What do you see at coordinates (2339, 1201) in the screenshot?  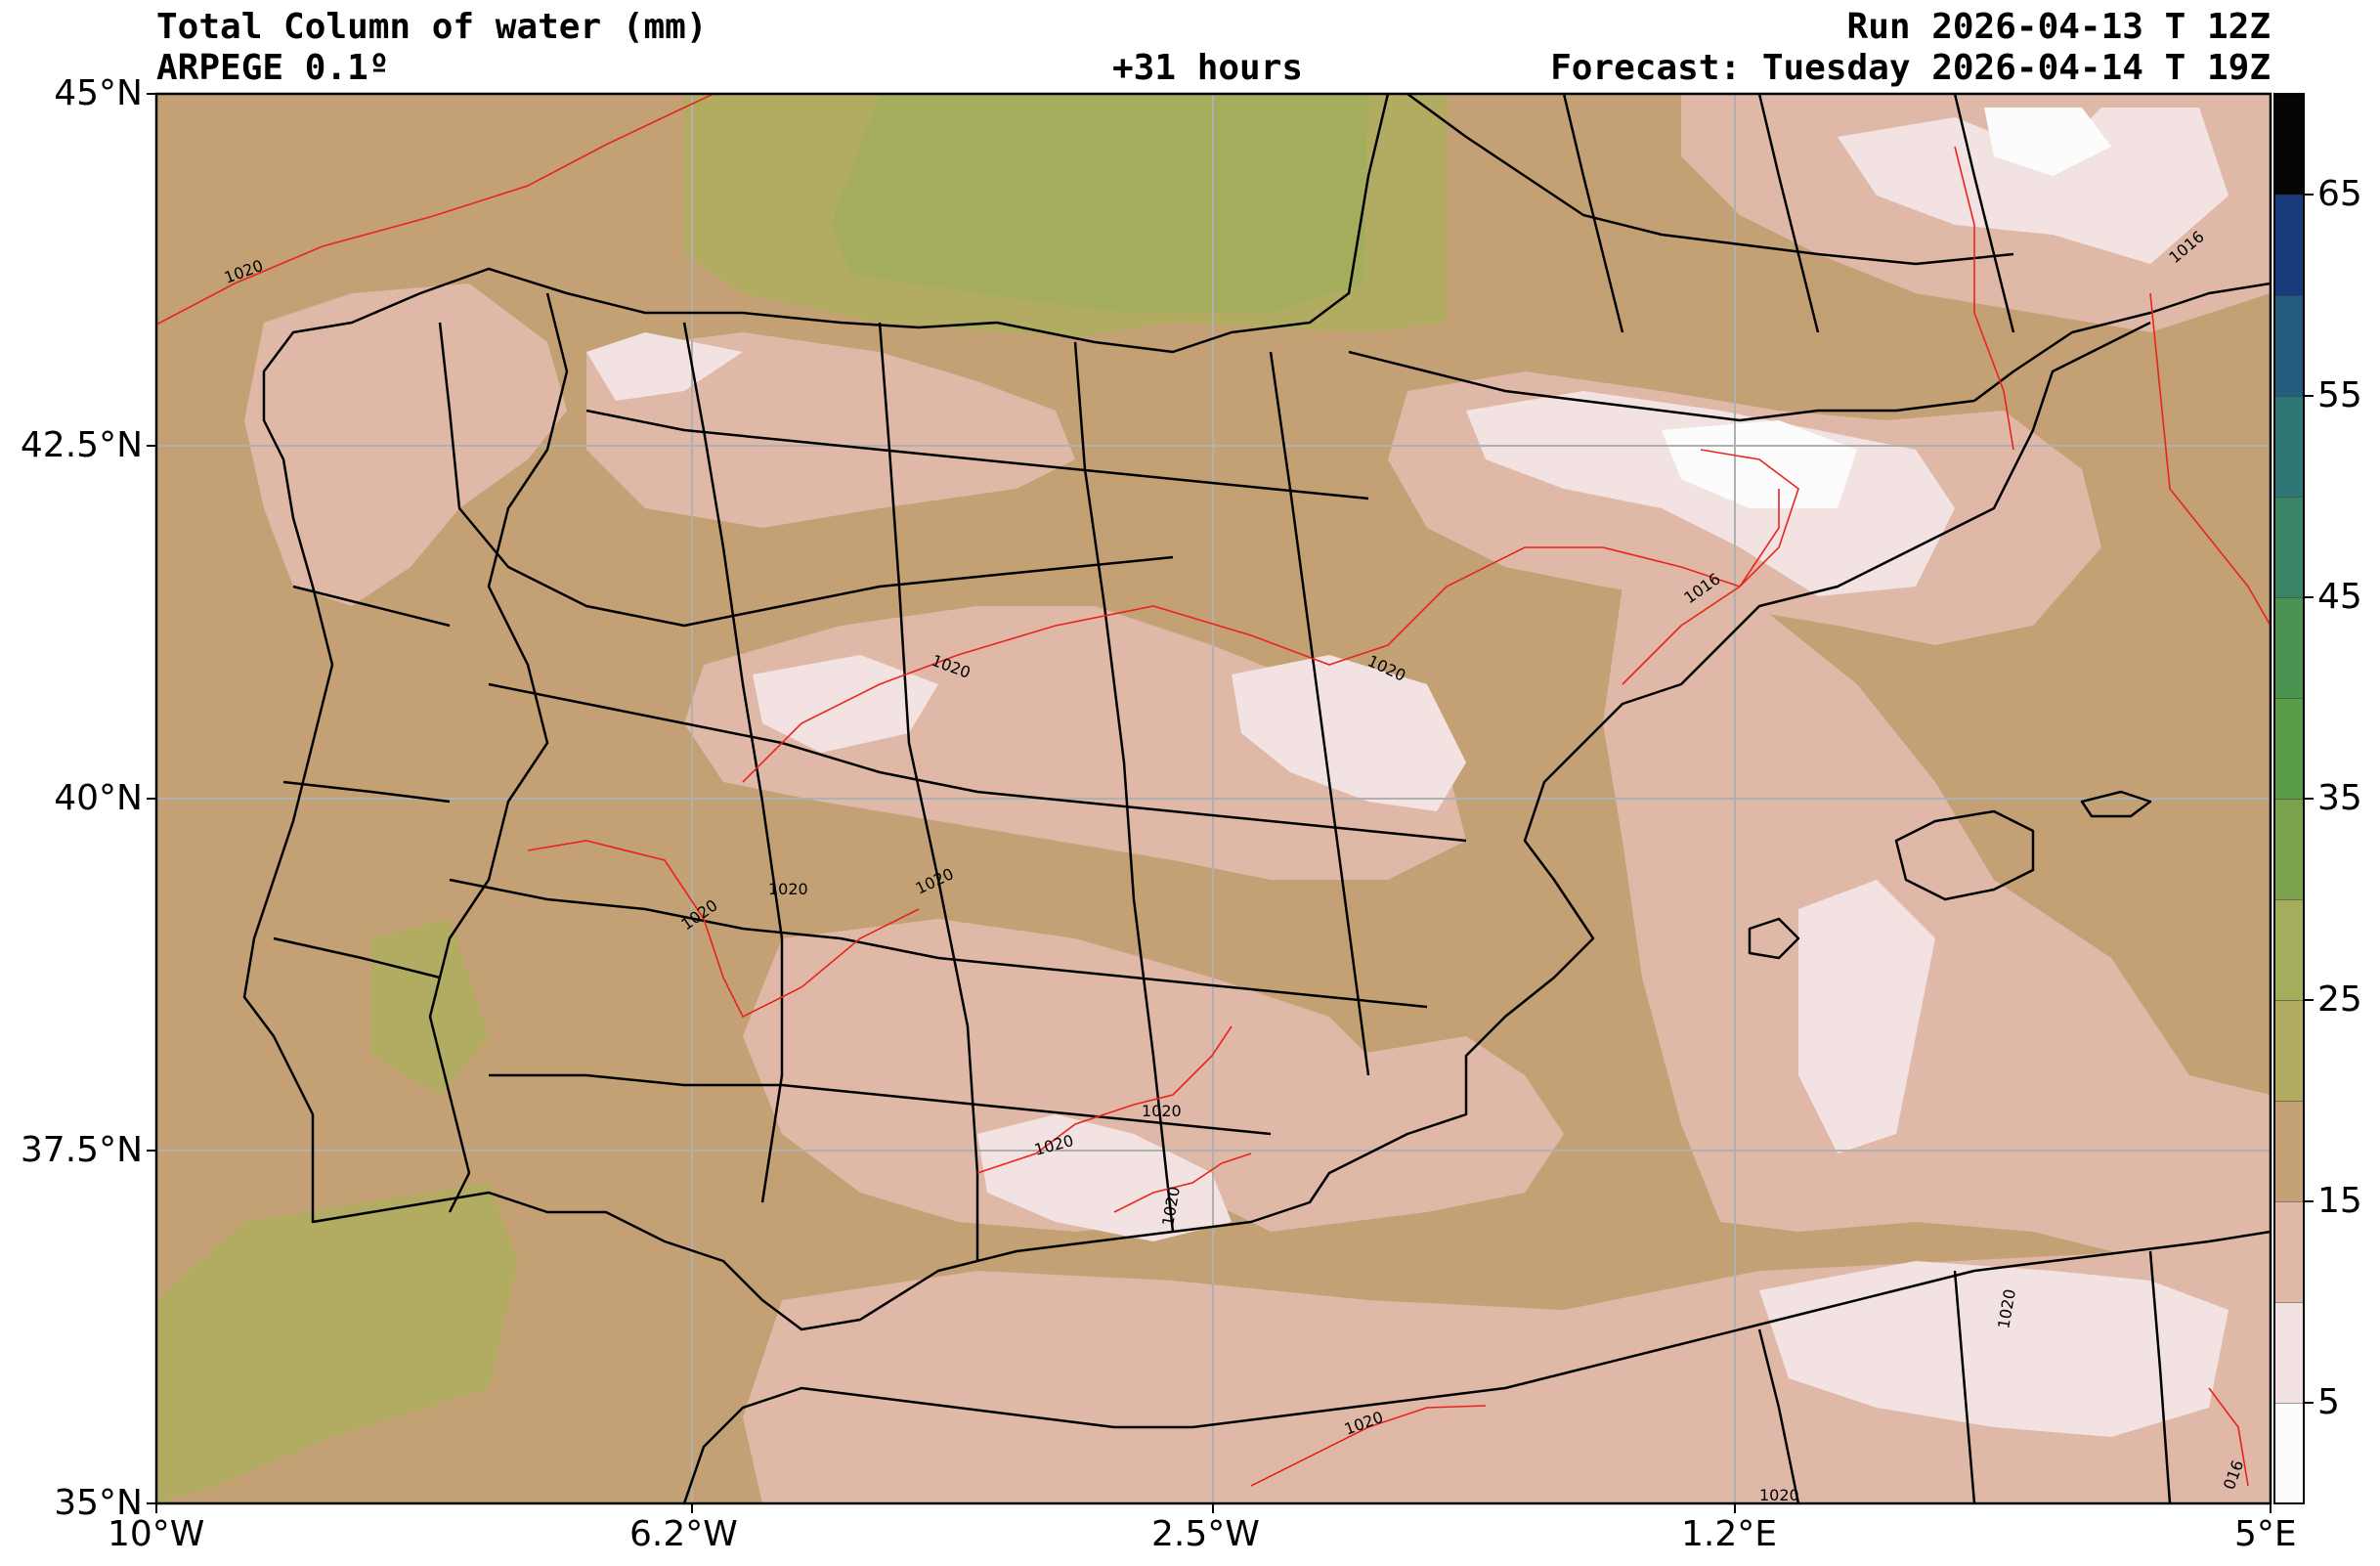 I see `colorbar-tick-label: 15` at bounding box center [2339, 1201].